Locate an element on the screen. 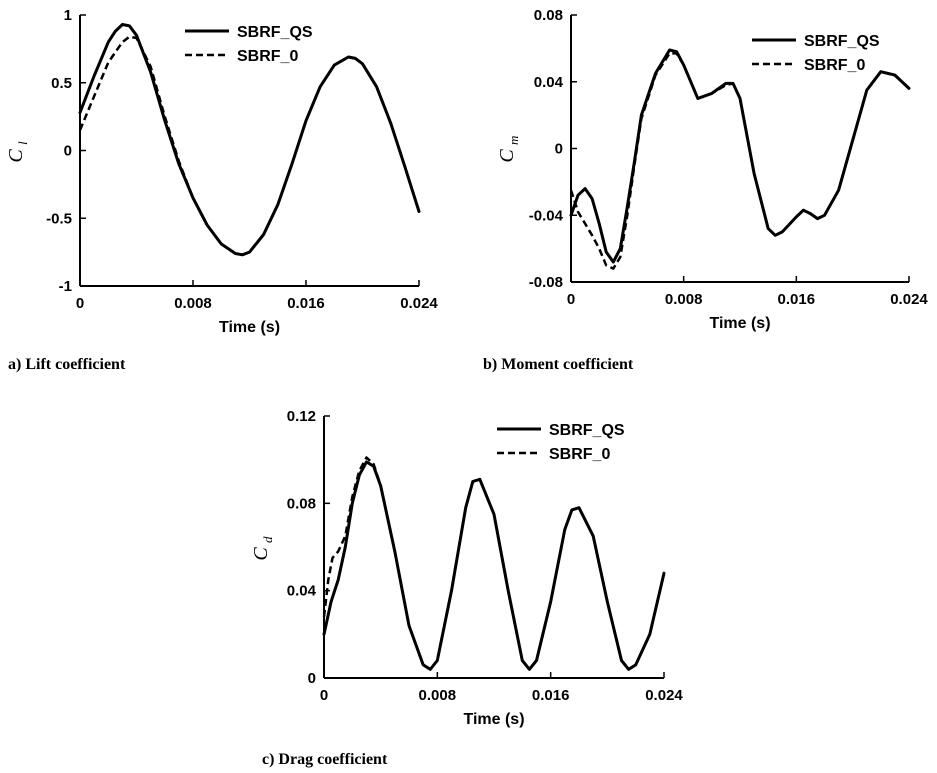  y-axis-title: Cm is located at coordinates (508, 149).